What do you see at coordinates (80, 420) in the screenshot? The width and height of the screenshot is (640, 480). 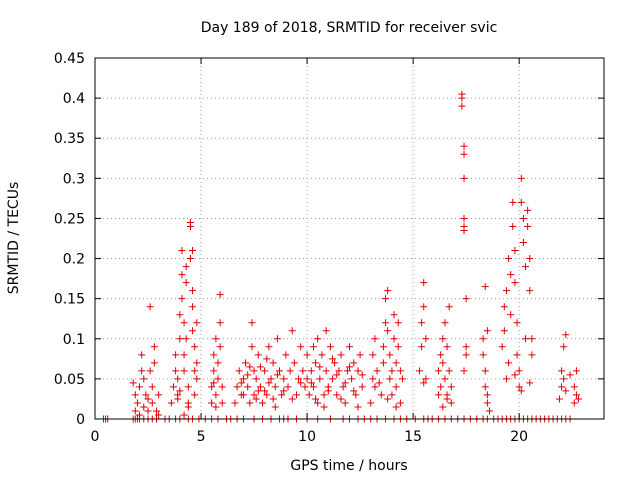 I see `y-tick-label-0: 0` at bounding box center [80, 420].